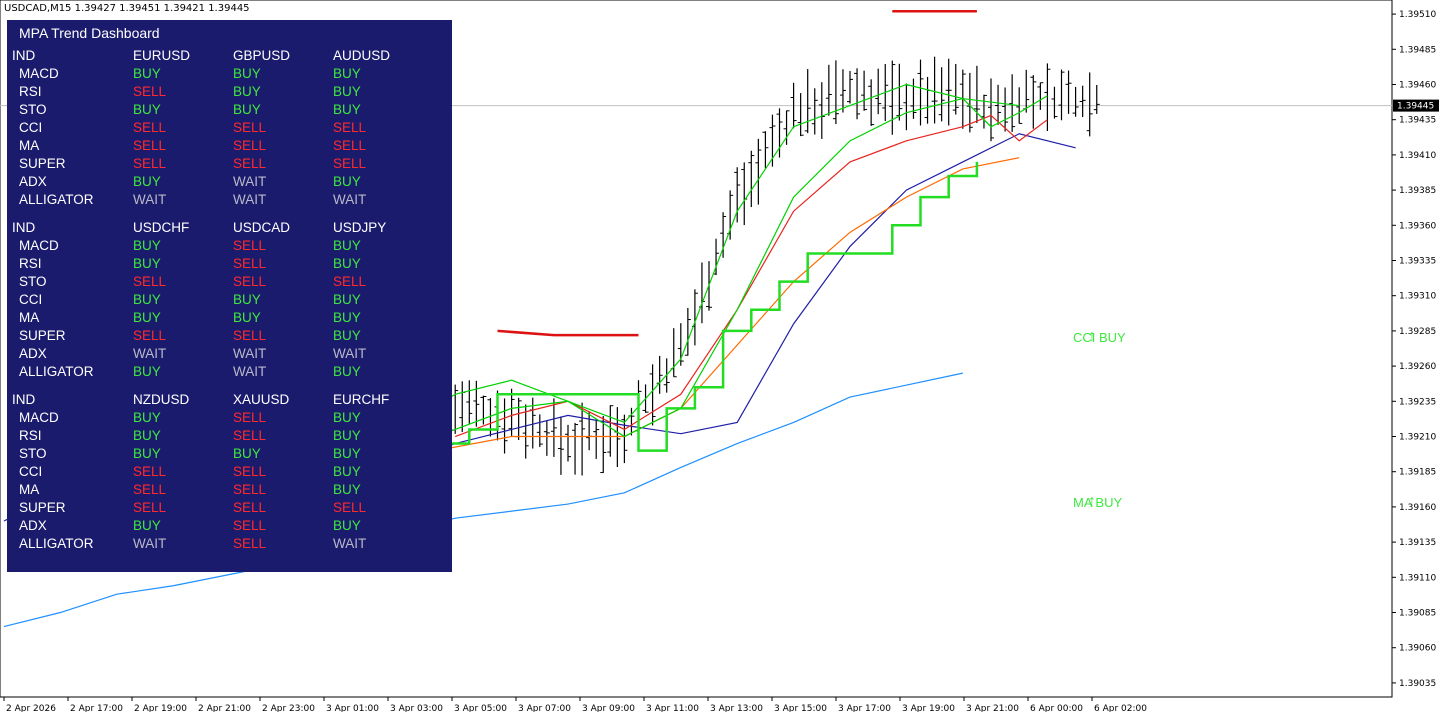  I want to click on y-tick-label: 1.39110, so click(1417, 578).